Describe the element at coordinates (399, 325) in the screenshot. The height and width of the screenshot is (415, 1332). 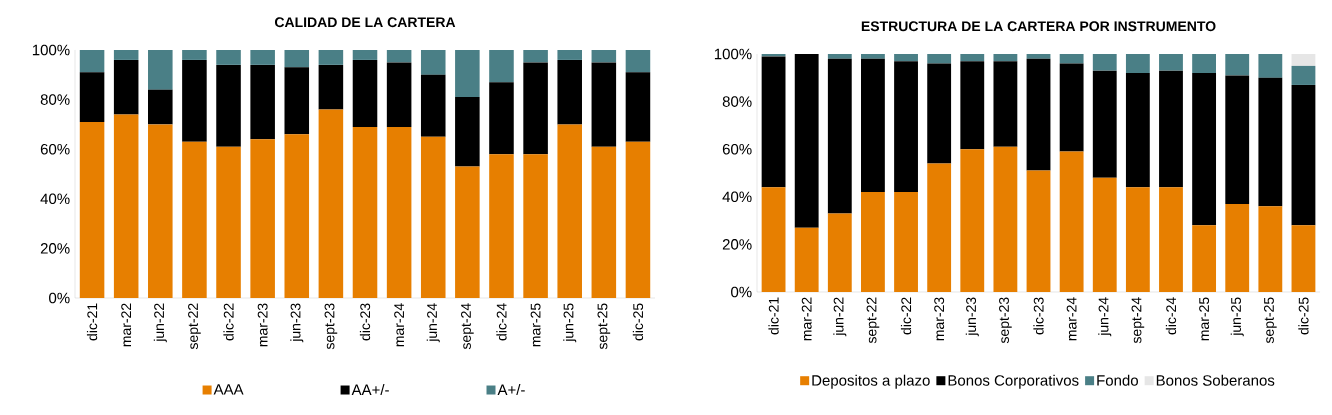
I see `x-tick-label: mar-24` at that location.